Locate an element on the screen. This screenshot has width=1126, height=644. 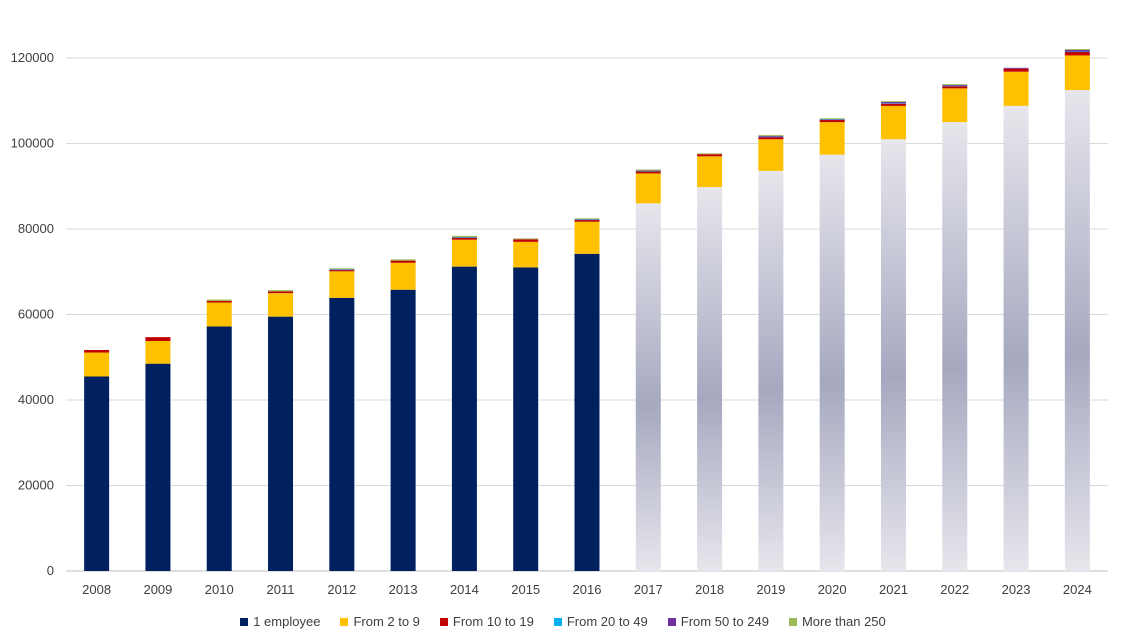
legend-item: From 10 to 19 is located at coordinates (486, 621).